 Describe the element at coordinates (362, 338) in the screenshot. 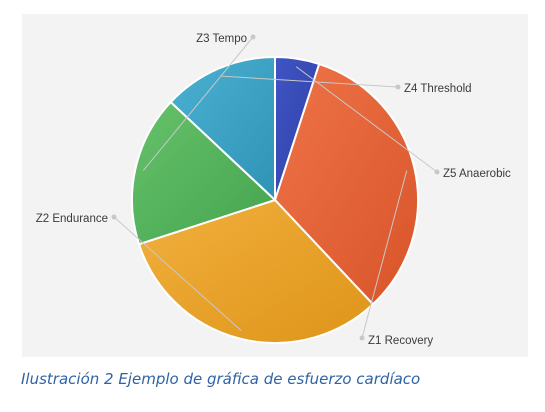

I see `leader-dot-z1-recovery` at that location.